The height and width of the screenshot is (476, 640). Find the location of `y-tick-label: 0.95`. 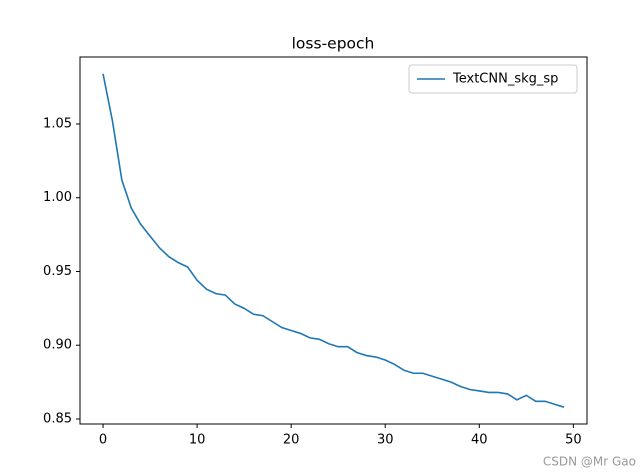

y-tick-label: 0.95 is located at coordinates (57, 271).